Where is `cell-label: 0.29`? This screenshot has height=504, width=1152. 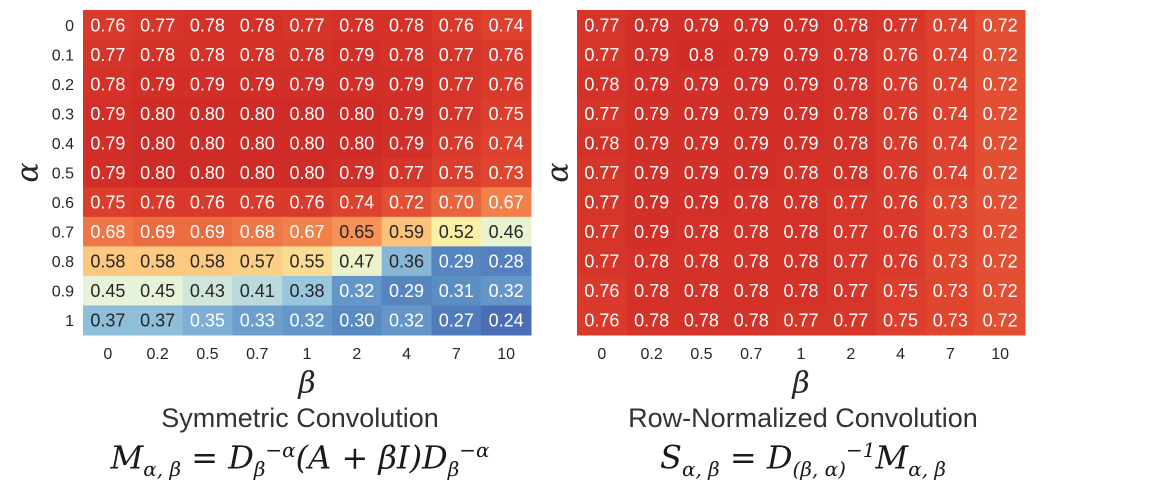
cell-label: 0.29 is located at coordinates (456, 262).